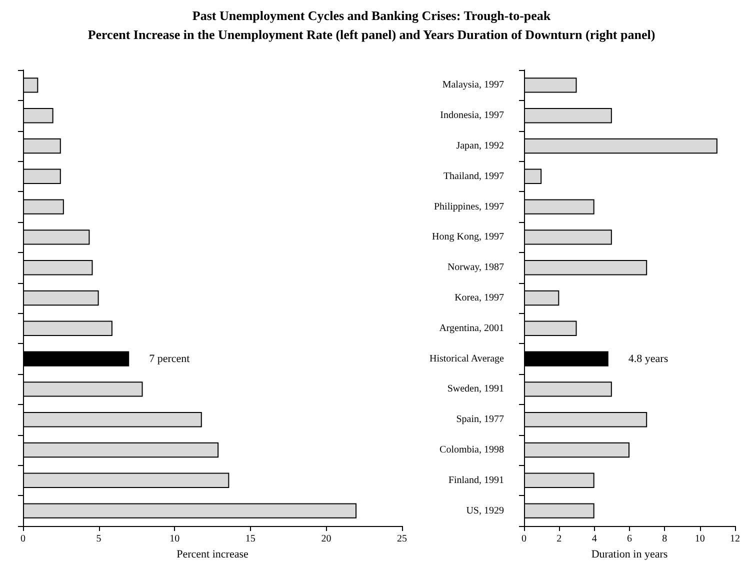  What do you see at coordinates (480, 420) in the screenshot?
I see `y-tick-label: Spain, 1977` at bounding box center [480, 420].